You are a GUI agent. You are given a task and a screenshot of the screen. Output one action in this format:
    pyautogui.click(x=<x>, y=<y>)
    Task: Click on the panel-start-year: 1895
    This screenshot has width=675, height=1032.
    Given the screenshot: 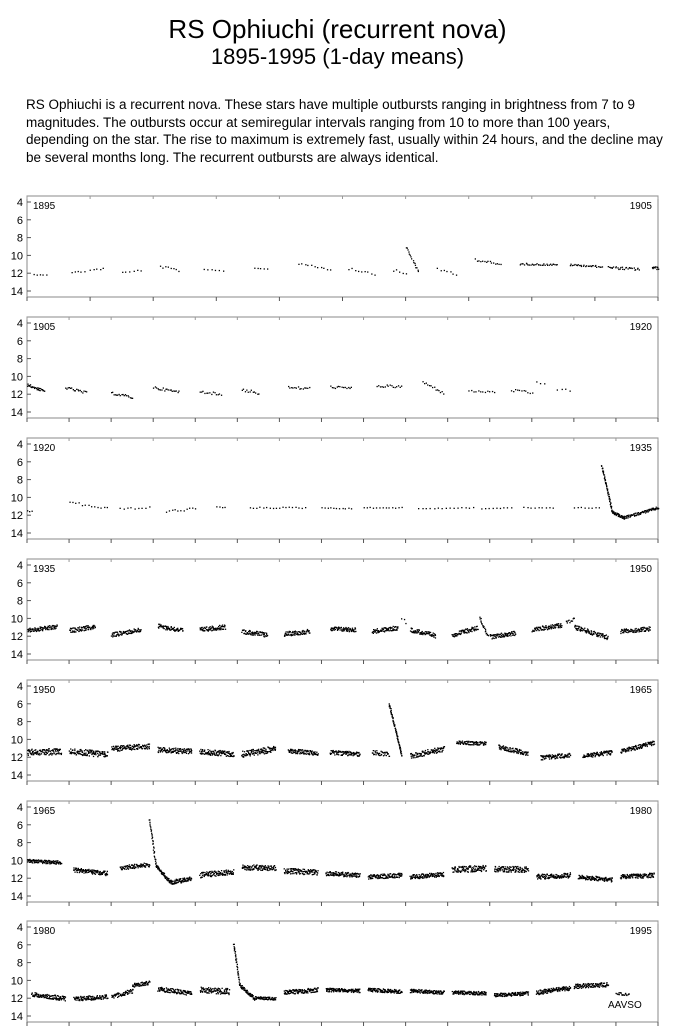 What is the action you would take?
    pyautogui.click(x=44, y=206)
    